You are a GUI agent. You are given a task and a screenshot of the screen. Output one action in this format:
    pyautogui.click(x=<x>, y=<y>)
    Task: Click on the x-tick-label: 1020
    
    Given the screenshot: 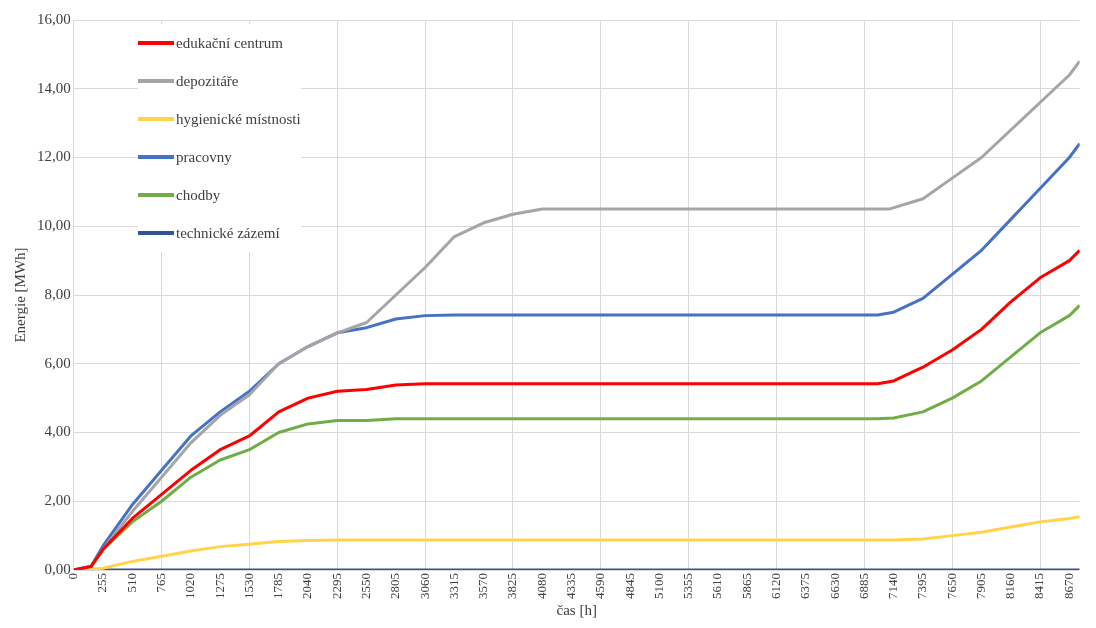 What is the action you would take?
    pyautogui.click(x=190, y=586)
    